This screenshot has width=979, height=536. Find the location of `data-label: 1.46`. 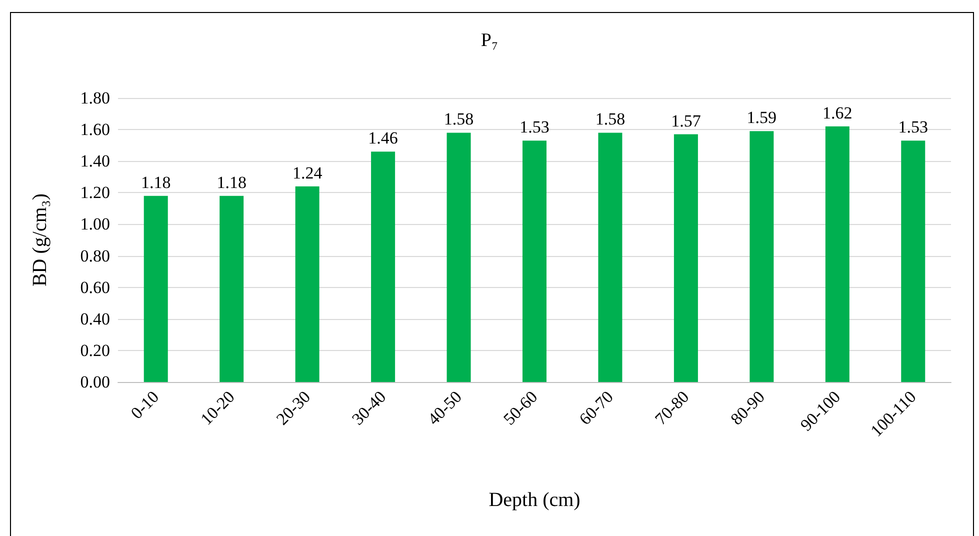

data-label: 1.46 is located at coordinates (383, 138).